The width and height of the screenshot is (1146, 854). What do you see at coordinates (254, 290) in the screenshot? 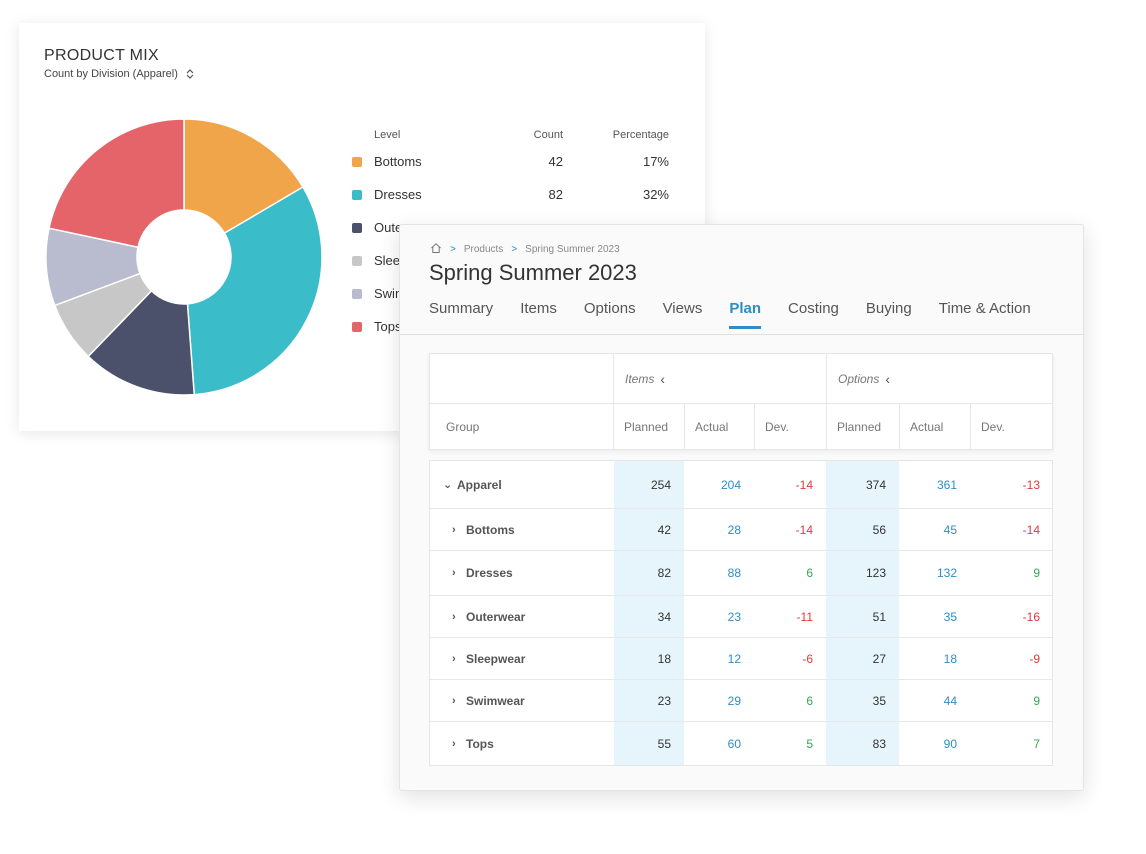
I see `pie-slice-dresses` at bounding box center [254, 290].